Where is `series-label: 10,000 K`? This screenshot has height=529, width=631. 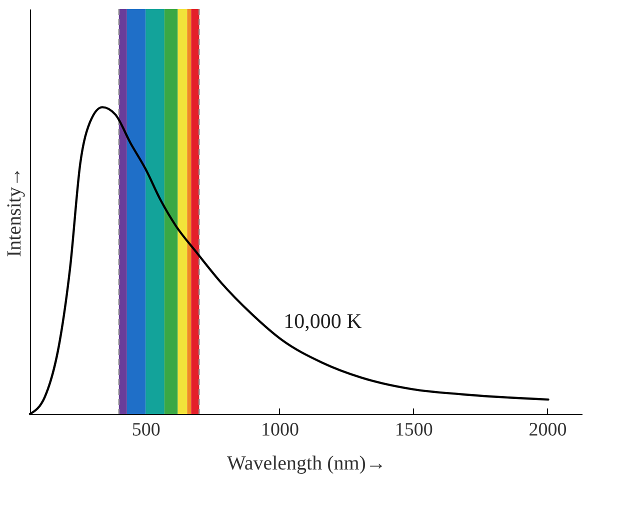 series-label: 10,000 K is located at coordinates (323, 320).